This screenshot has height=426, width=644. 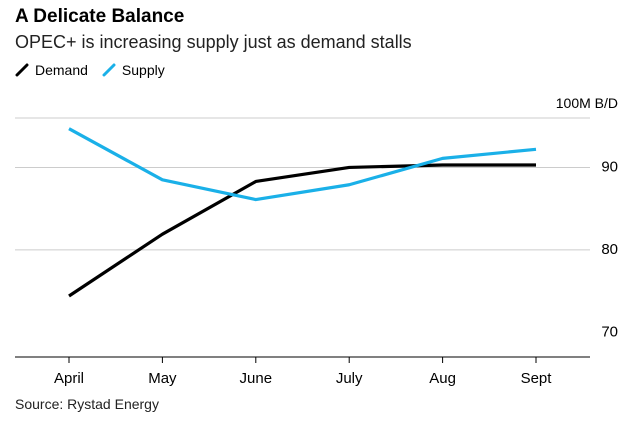 What do you see at coordinates (587, 103) in the screenshot?
I see `y-unit-label: 100M B/D` at bounding box center [587, 103].